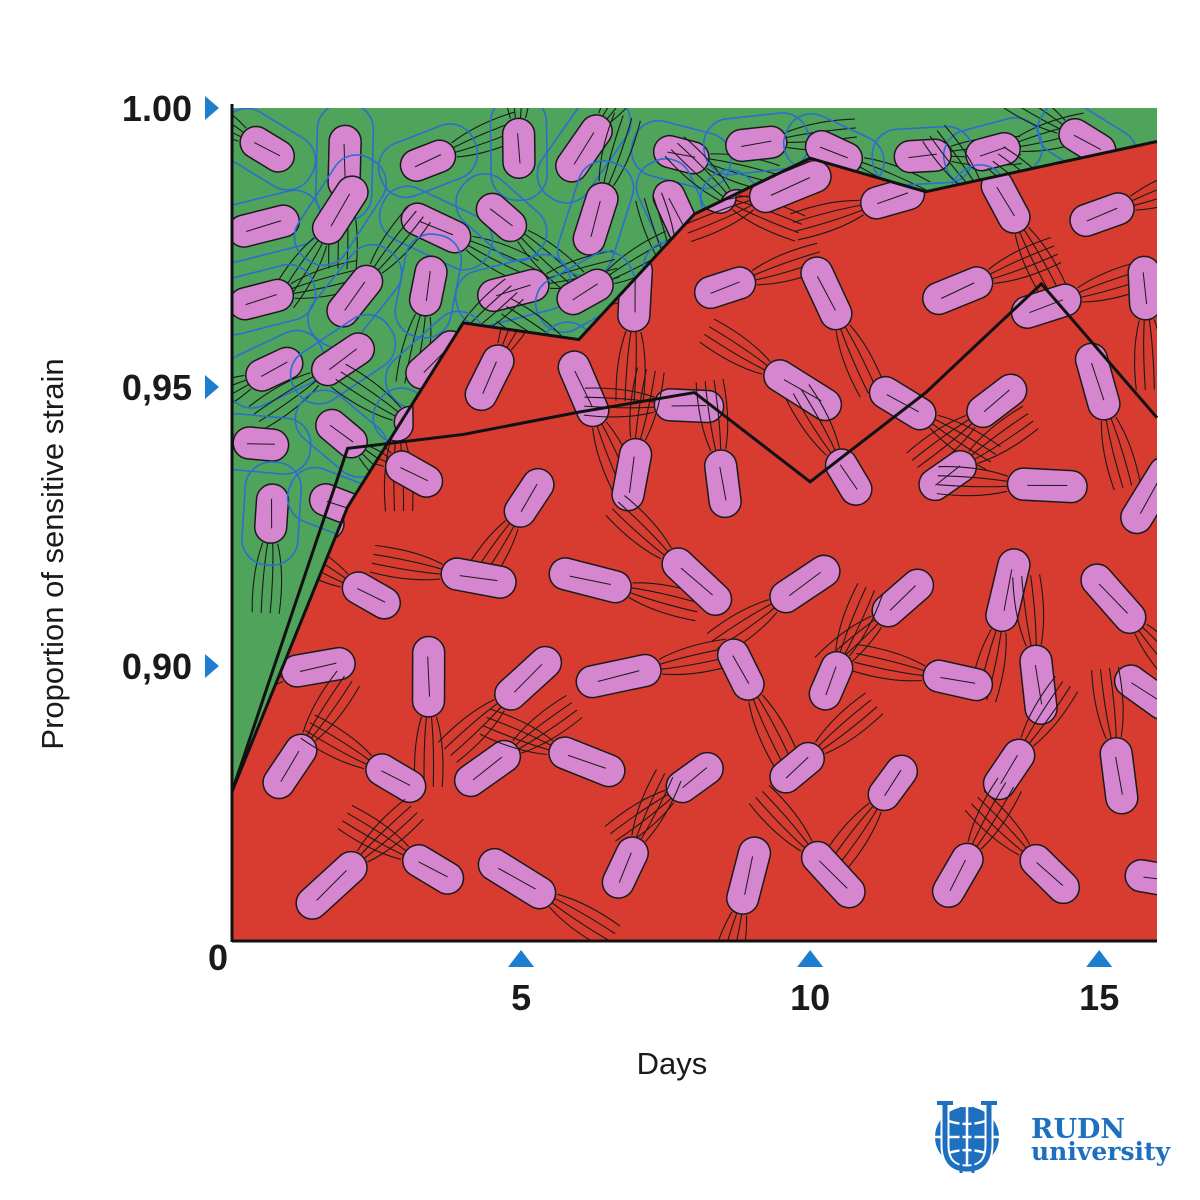  Describe the element at coordinates (157, 387) in the screenshot. I see `y-tick-label: 0,95` at that location.